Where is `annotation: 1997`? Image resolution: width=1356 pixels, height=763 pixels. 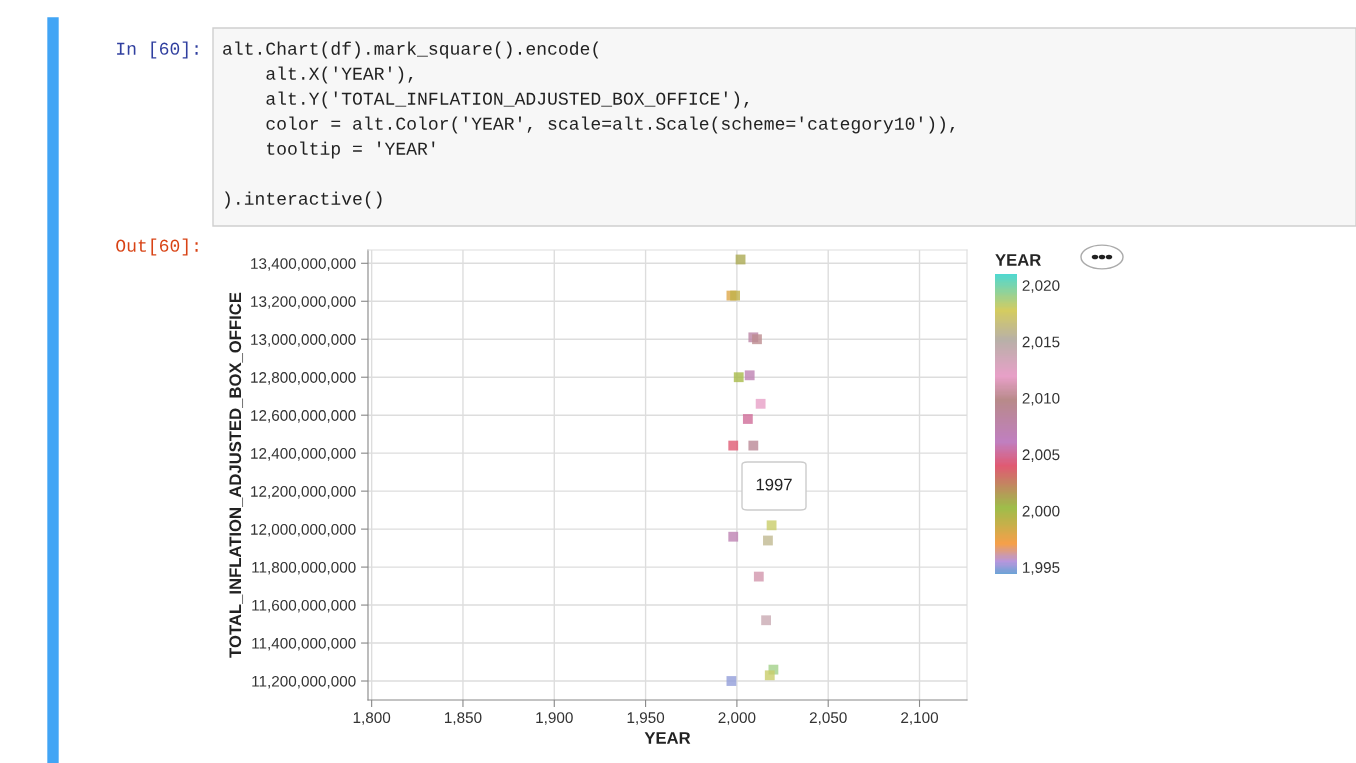
annotation: 1997 is located at coordinates (774, 484).